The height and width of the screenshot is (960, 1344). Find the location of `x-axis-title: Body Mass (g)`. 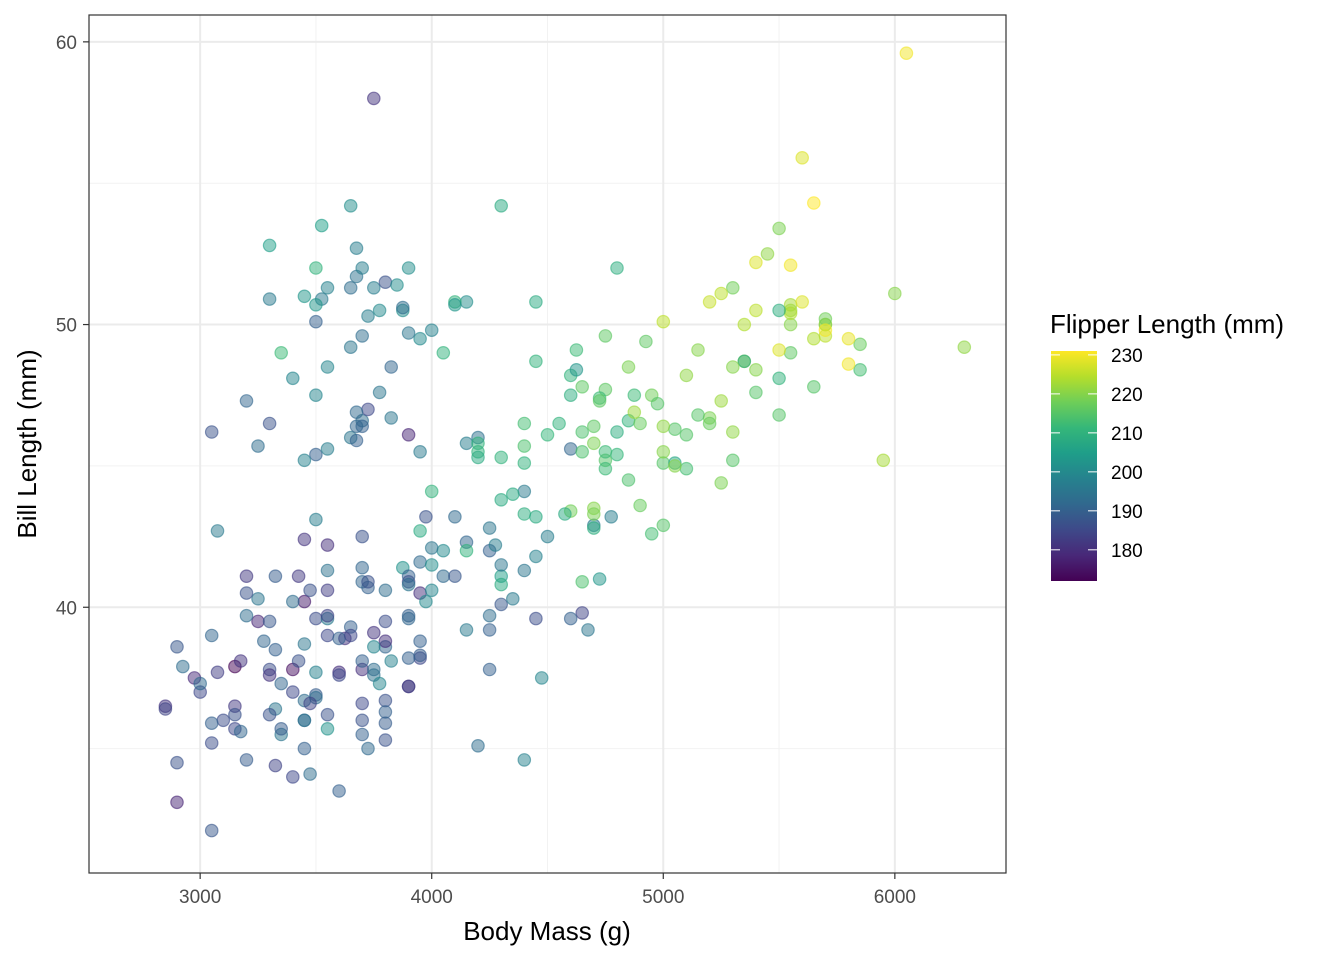

x-axis-title: Body Mass (g) is located at coordinates (547, 931).